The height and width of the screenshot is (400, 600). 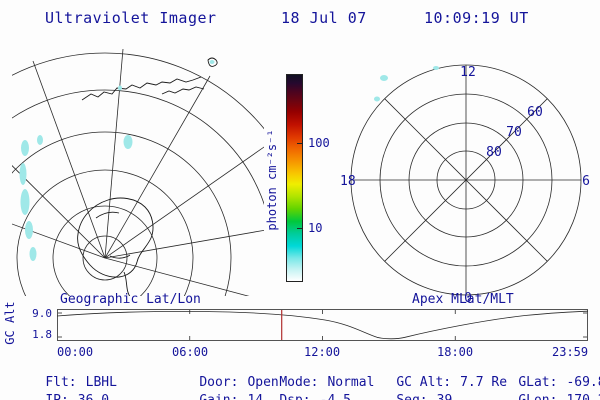 I want to click on mlat-label-60: 60, so click(x=535, y=112).